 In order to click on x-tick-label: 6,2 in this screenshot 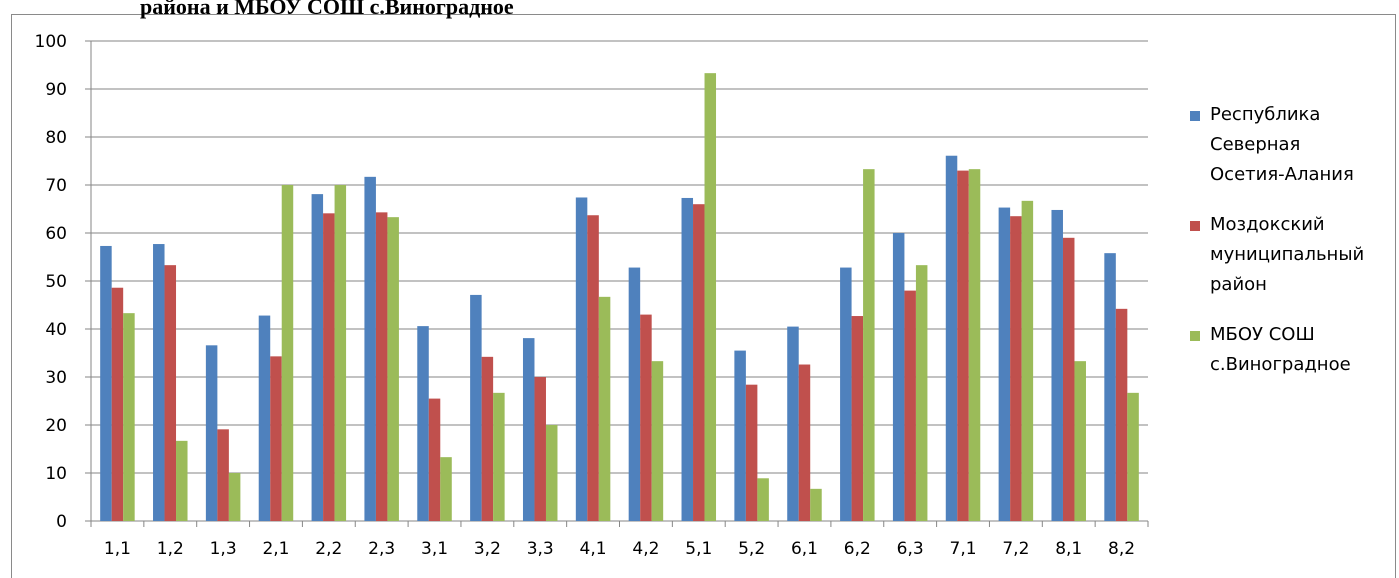, I will do `click(857, 549)`.